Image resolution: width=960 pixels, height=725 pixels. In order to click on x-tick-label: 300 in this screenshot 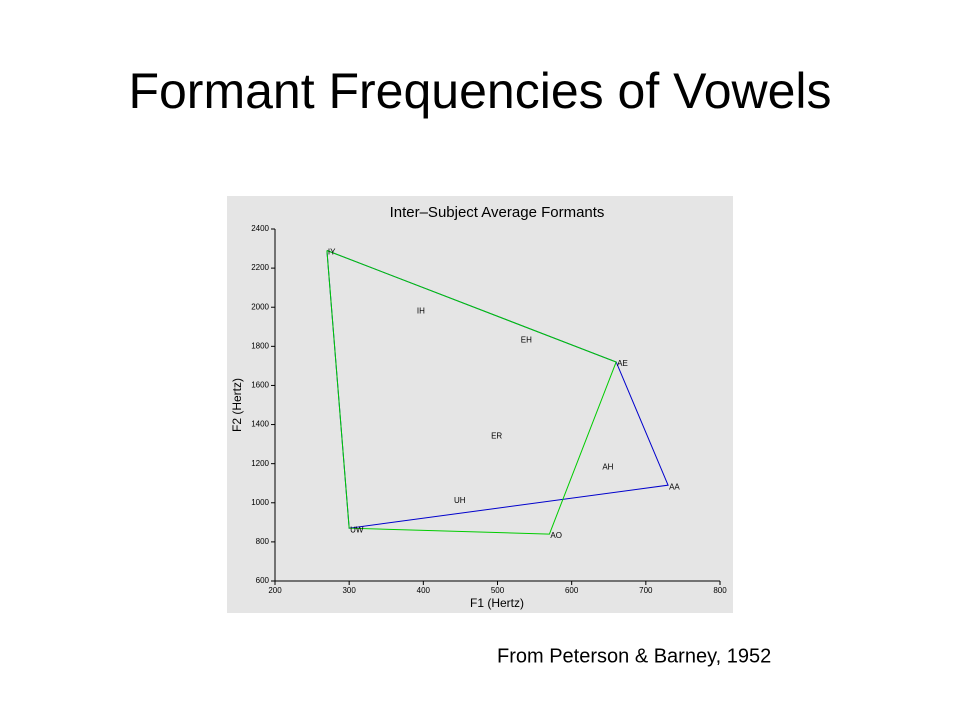, I will do `click(349, 590)`.